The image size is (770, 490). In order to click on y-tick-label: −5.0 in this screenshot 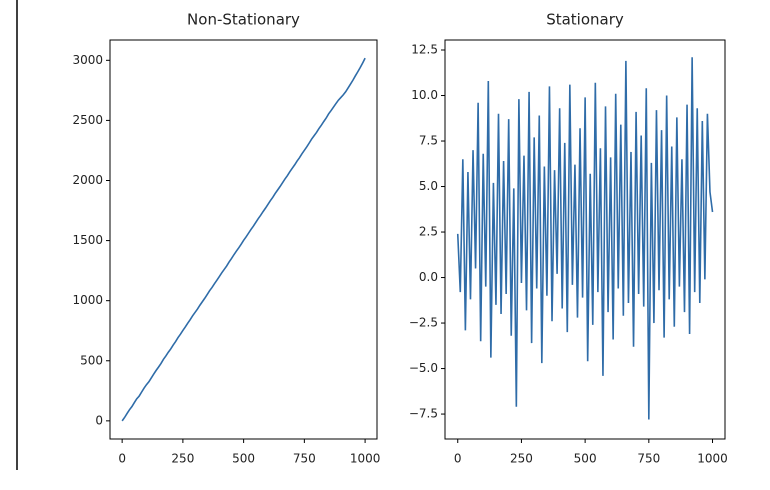, I will do `click(423, 368)`.